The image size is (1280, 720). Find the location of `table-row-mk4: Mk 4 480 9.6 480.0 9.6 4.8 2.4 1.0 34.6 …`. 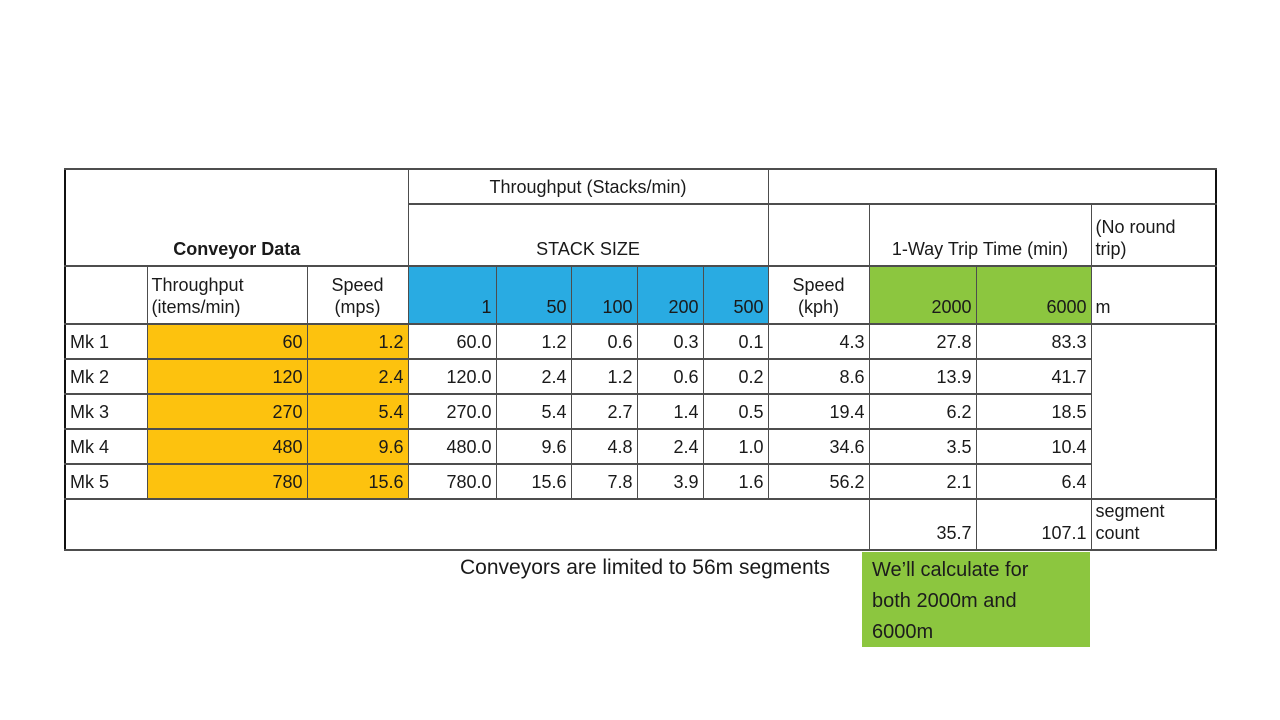

table-row-mk4: Mk 4 480 9.6 480.0 9.6 4.8 2.4 1.0 34.6 … is located at coordinates (640, 446).